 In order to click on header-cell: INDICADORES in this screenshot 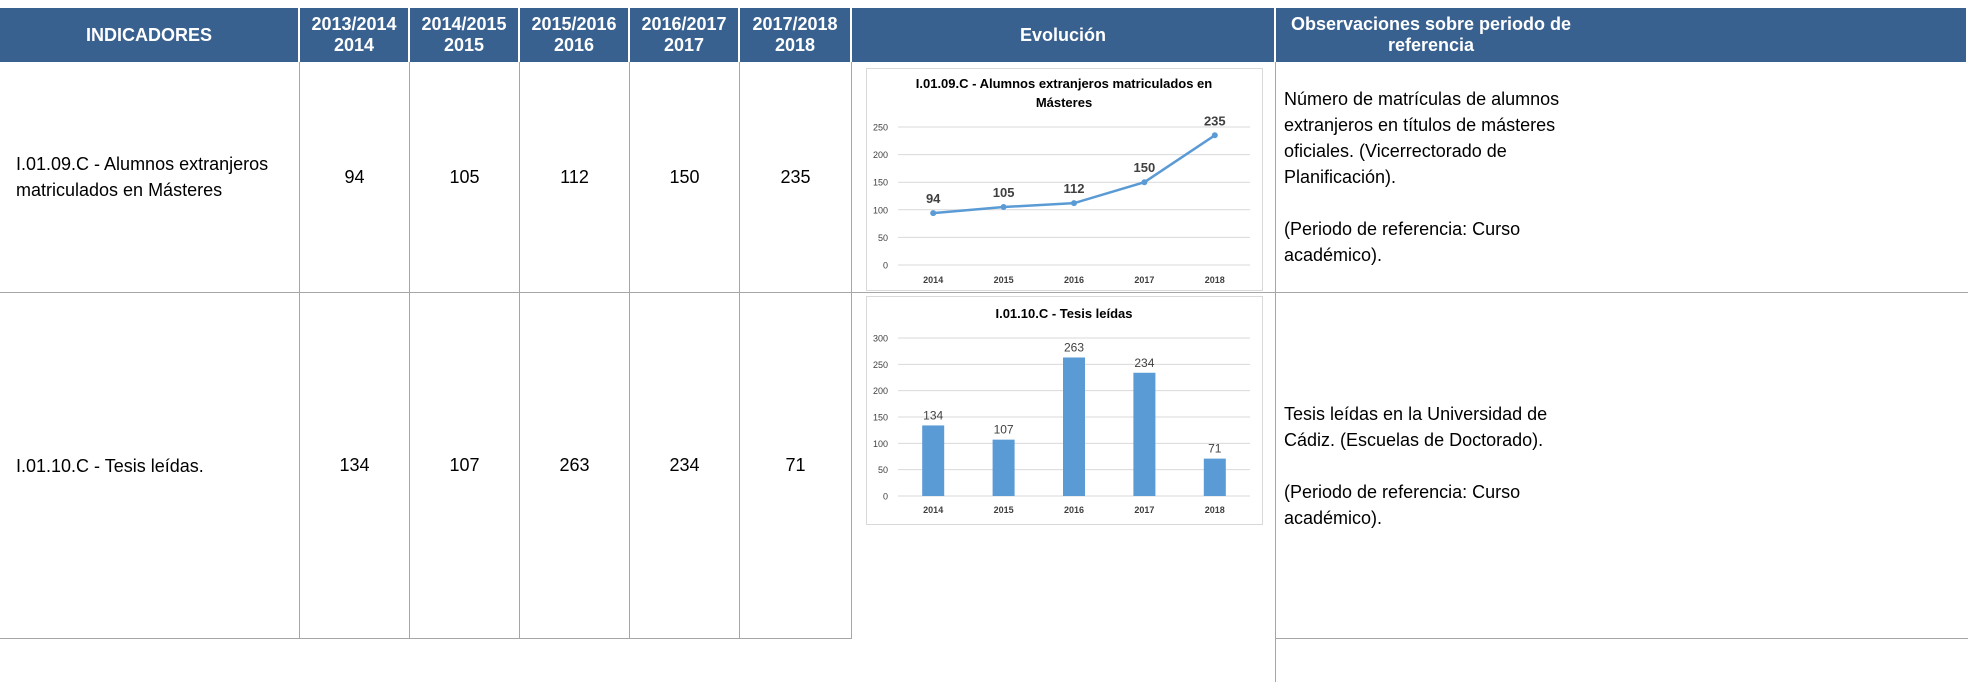, I will do `click(150, 35)`.